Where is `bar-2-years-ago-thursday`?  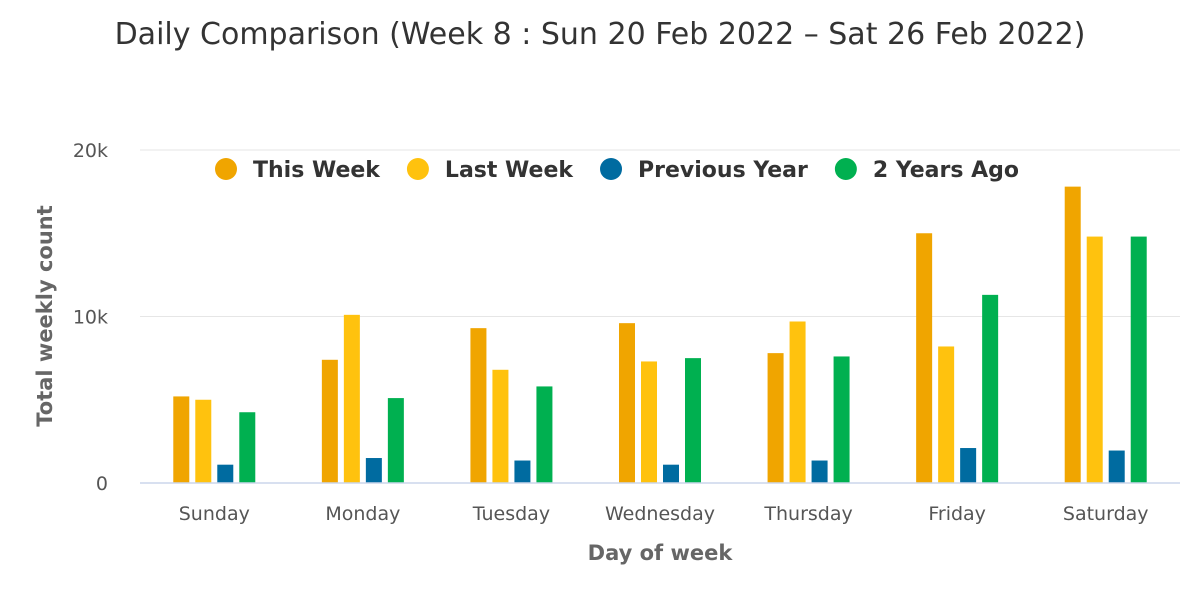 bar-2-years-ago-thursday is located at coordinates (841, 419).